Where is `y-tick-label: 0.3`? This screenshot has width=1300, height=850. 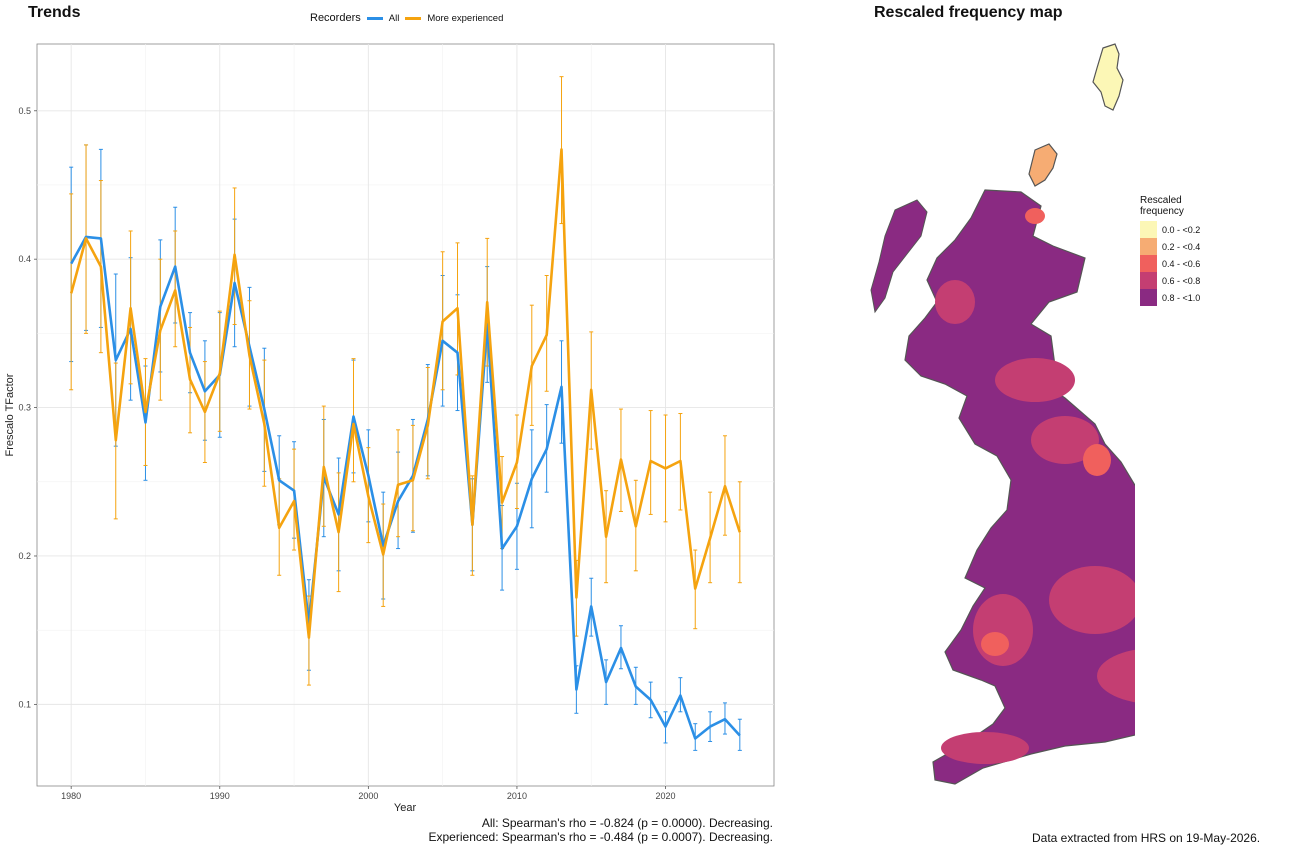
y-tick-label: 0.3 is located at coordinates (24, 408).